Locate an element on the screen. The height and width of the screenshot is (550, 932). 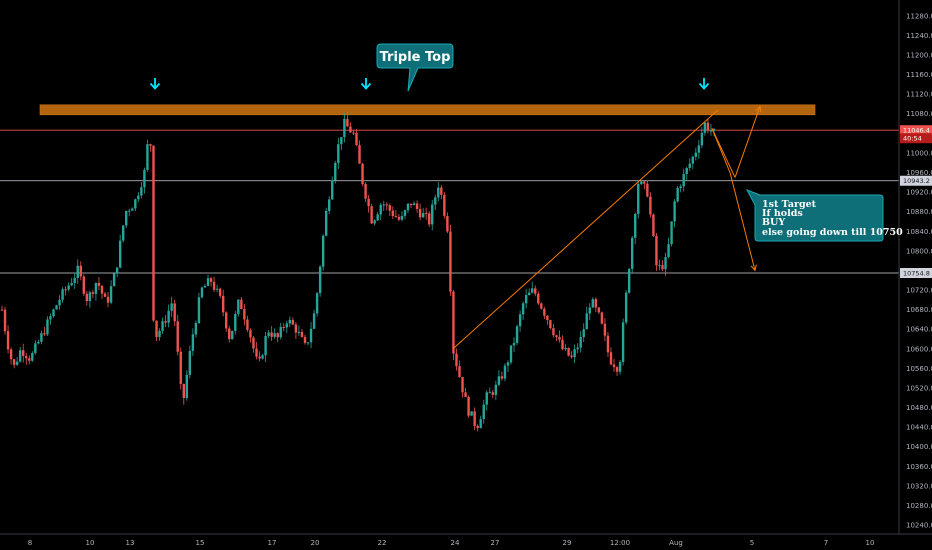
time-tick-label: 27 is located at coordinates (495, 543).